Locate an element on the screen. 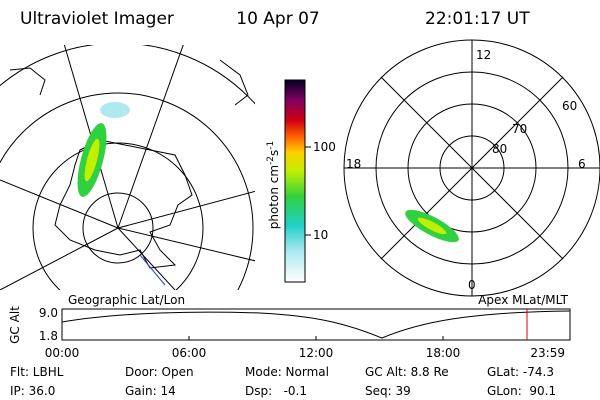  x-tick-label: 23:59 is located at coordinates (547, 353).